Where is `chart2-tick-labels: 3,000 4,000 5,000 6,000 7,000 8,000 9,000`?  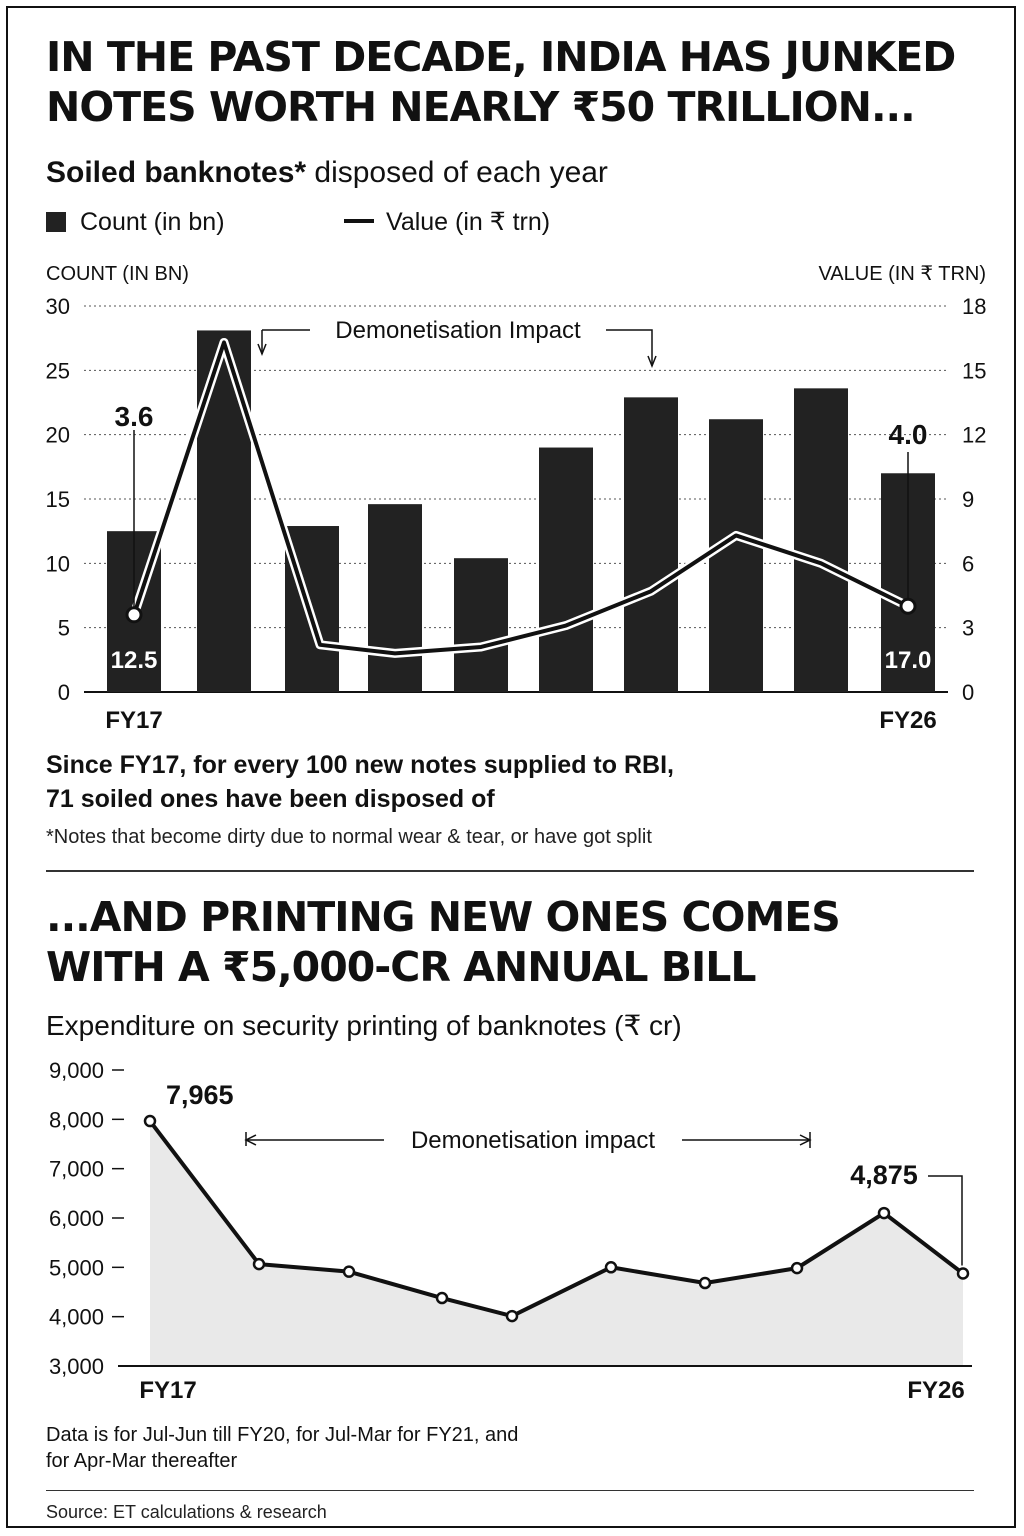 chart2-tick-labels: 3,000 4,000 5,000 6,000 7,000 8,000 9,000 is located at coordinates (86, 1218).